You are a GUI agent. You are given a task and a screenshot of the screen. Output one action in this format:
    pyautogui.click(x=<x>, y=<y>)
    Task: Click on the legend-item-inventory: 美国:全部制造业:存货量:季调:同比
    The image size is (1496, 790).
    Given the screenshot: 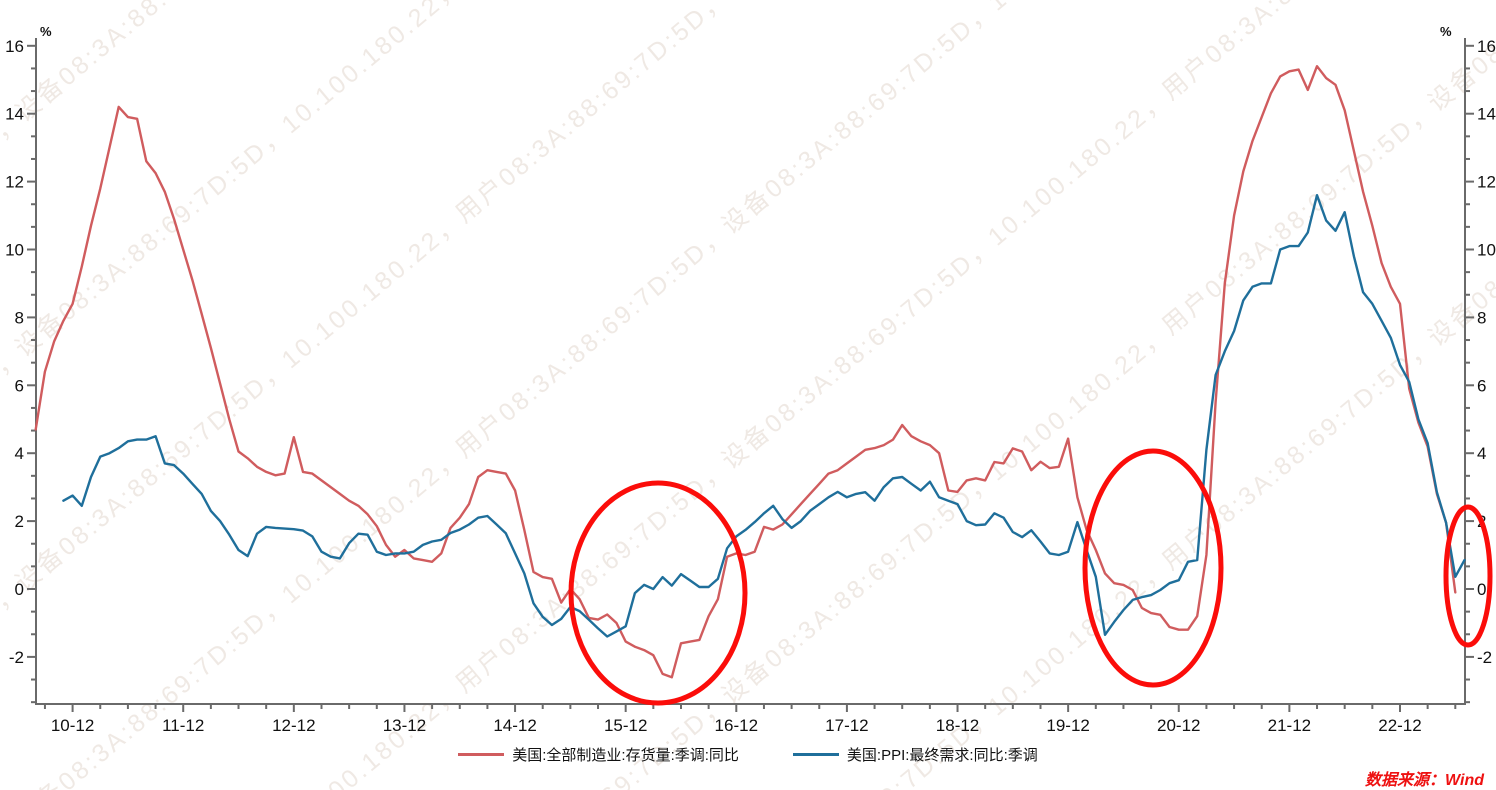 What is the action you would take?
    pyautogui.click(x=598, y=754)
    